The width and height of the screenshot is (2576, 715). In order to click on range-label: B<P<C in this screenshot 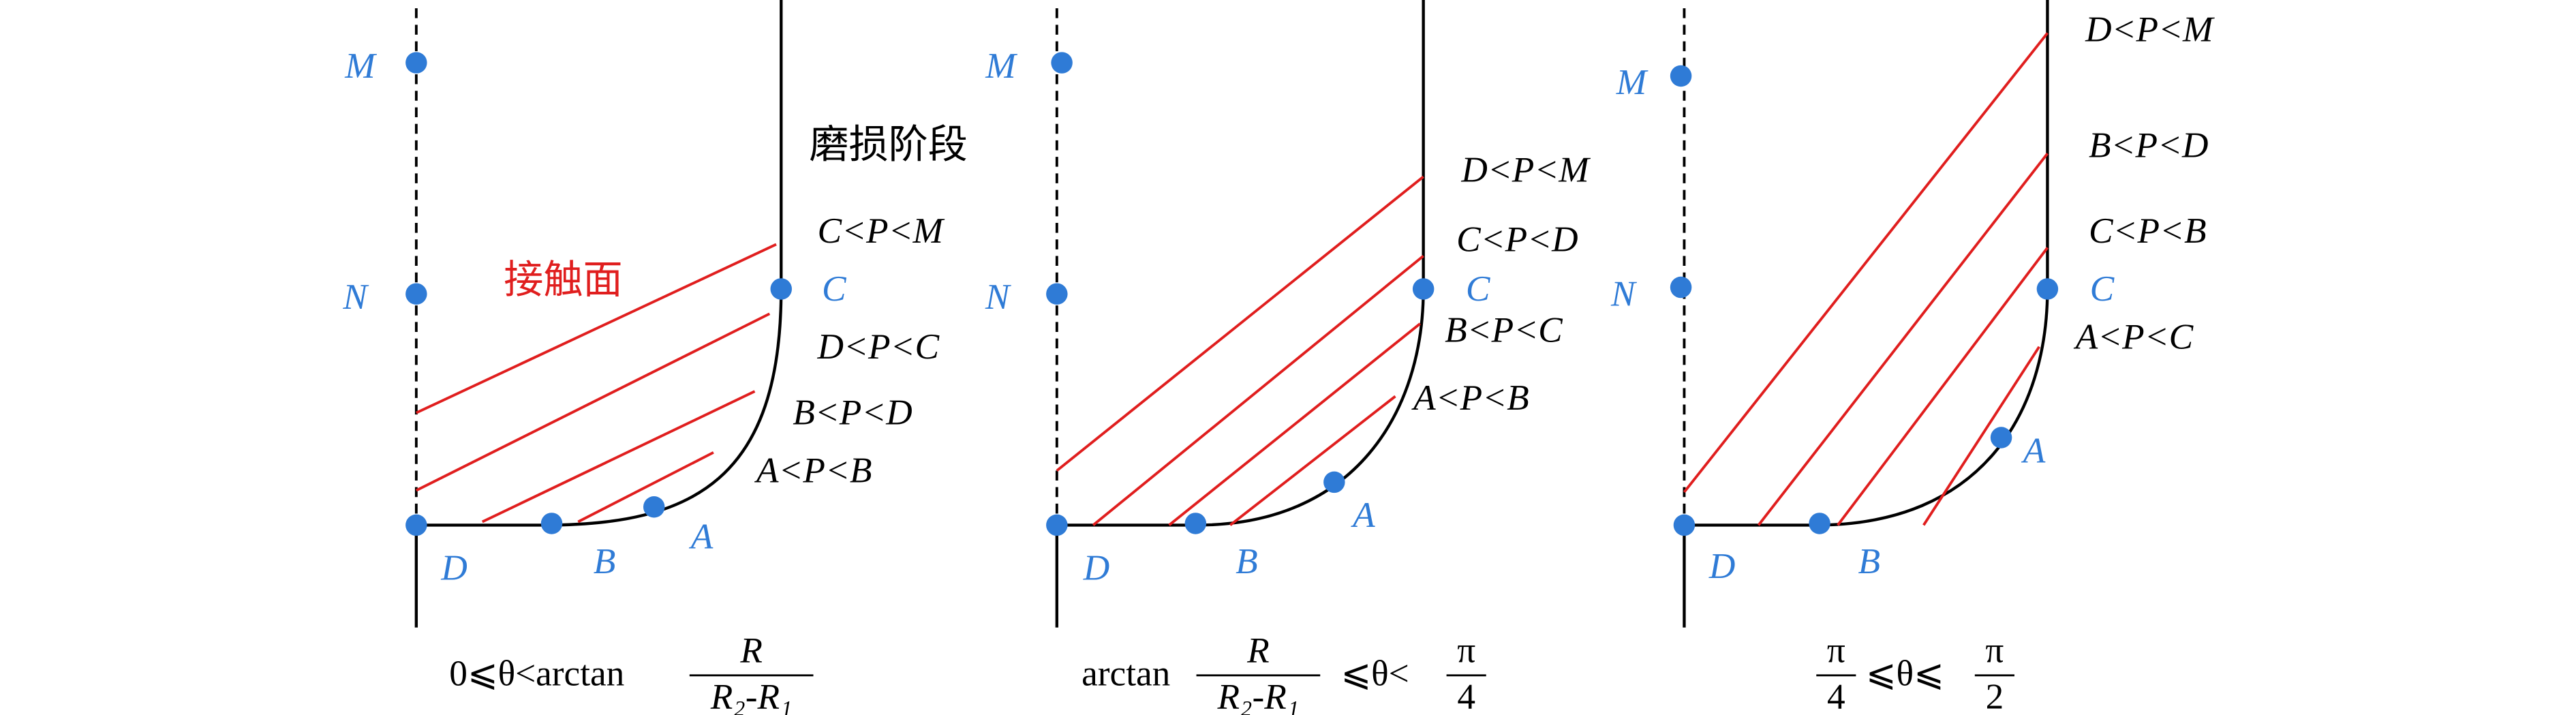, I will do `click(1504, 330)`.